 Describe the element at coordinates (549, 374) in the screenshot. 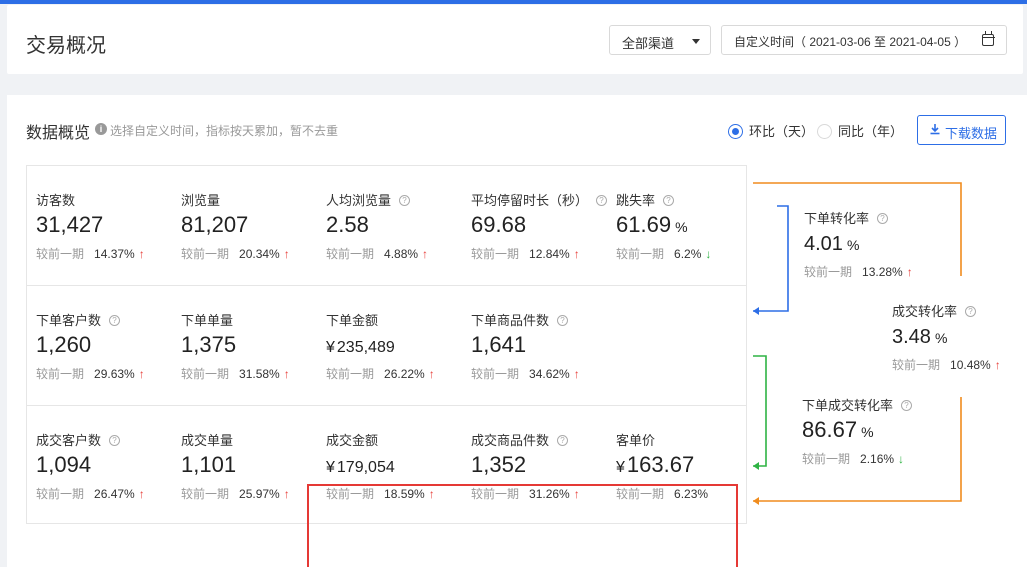

I see `compare-pct: 34.62%` at that location.